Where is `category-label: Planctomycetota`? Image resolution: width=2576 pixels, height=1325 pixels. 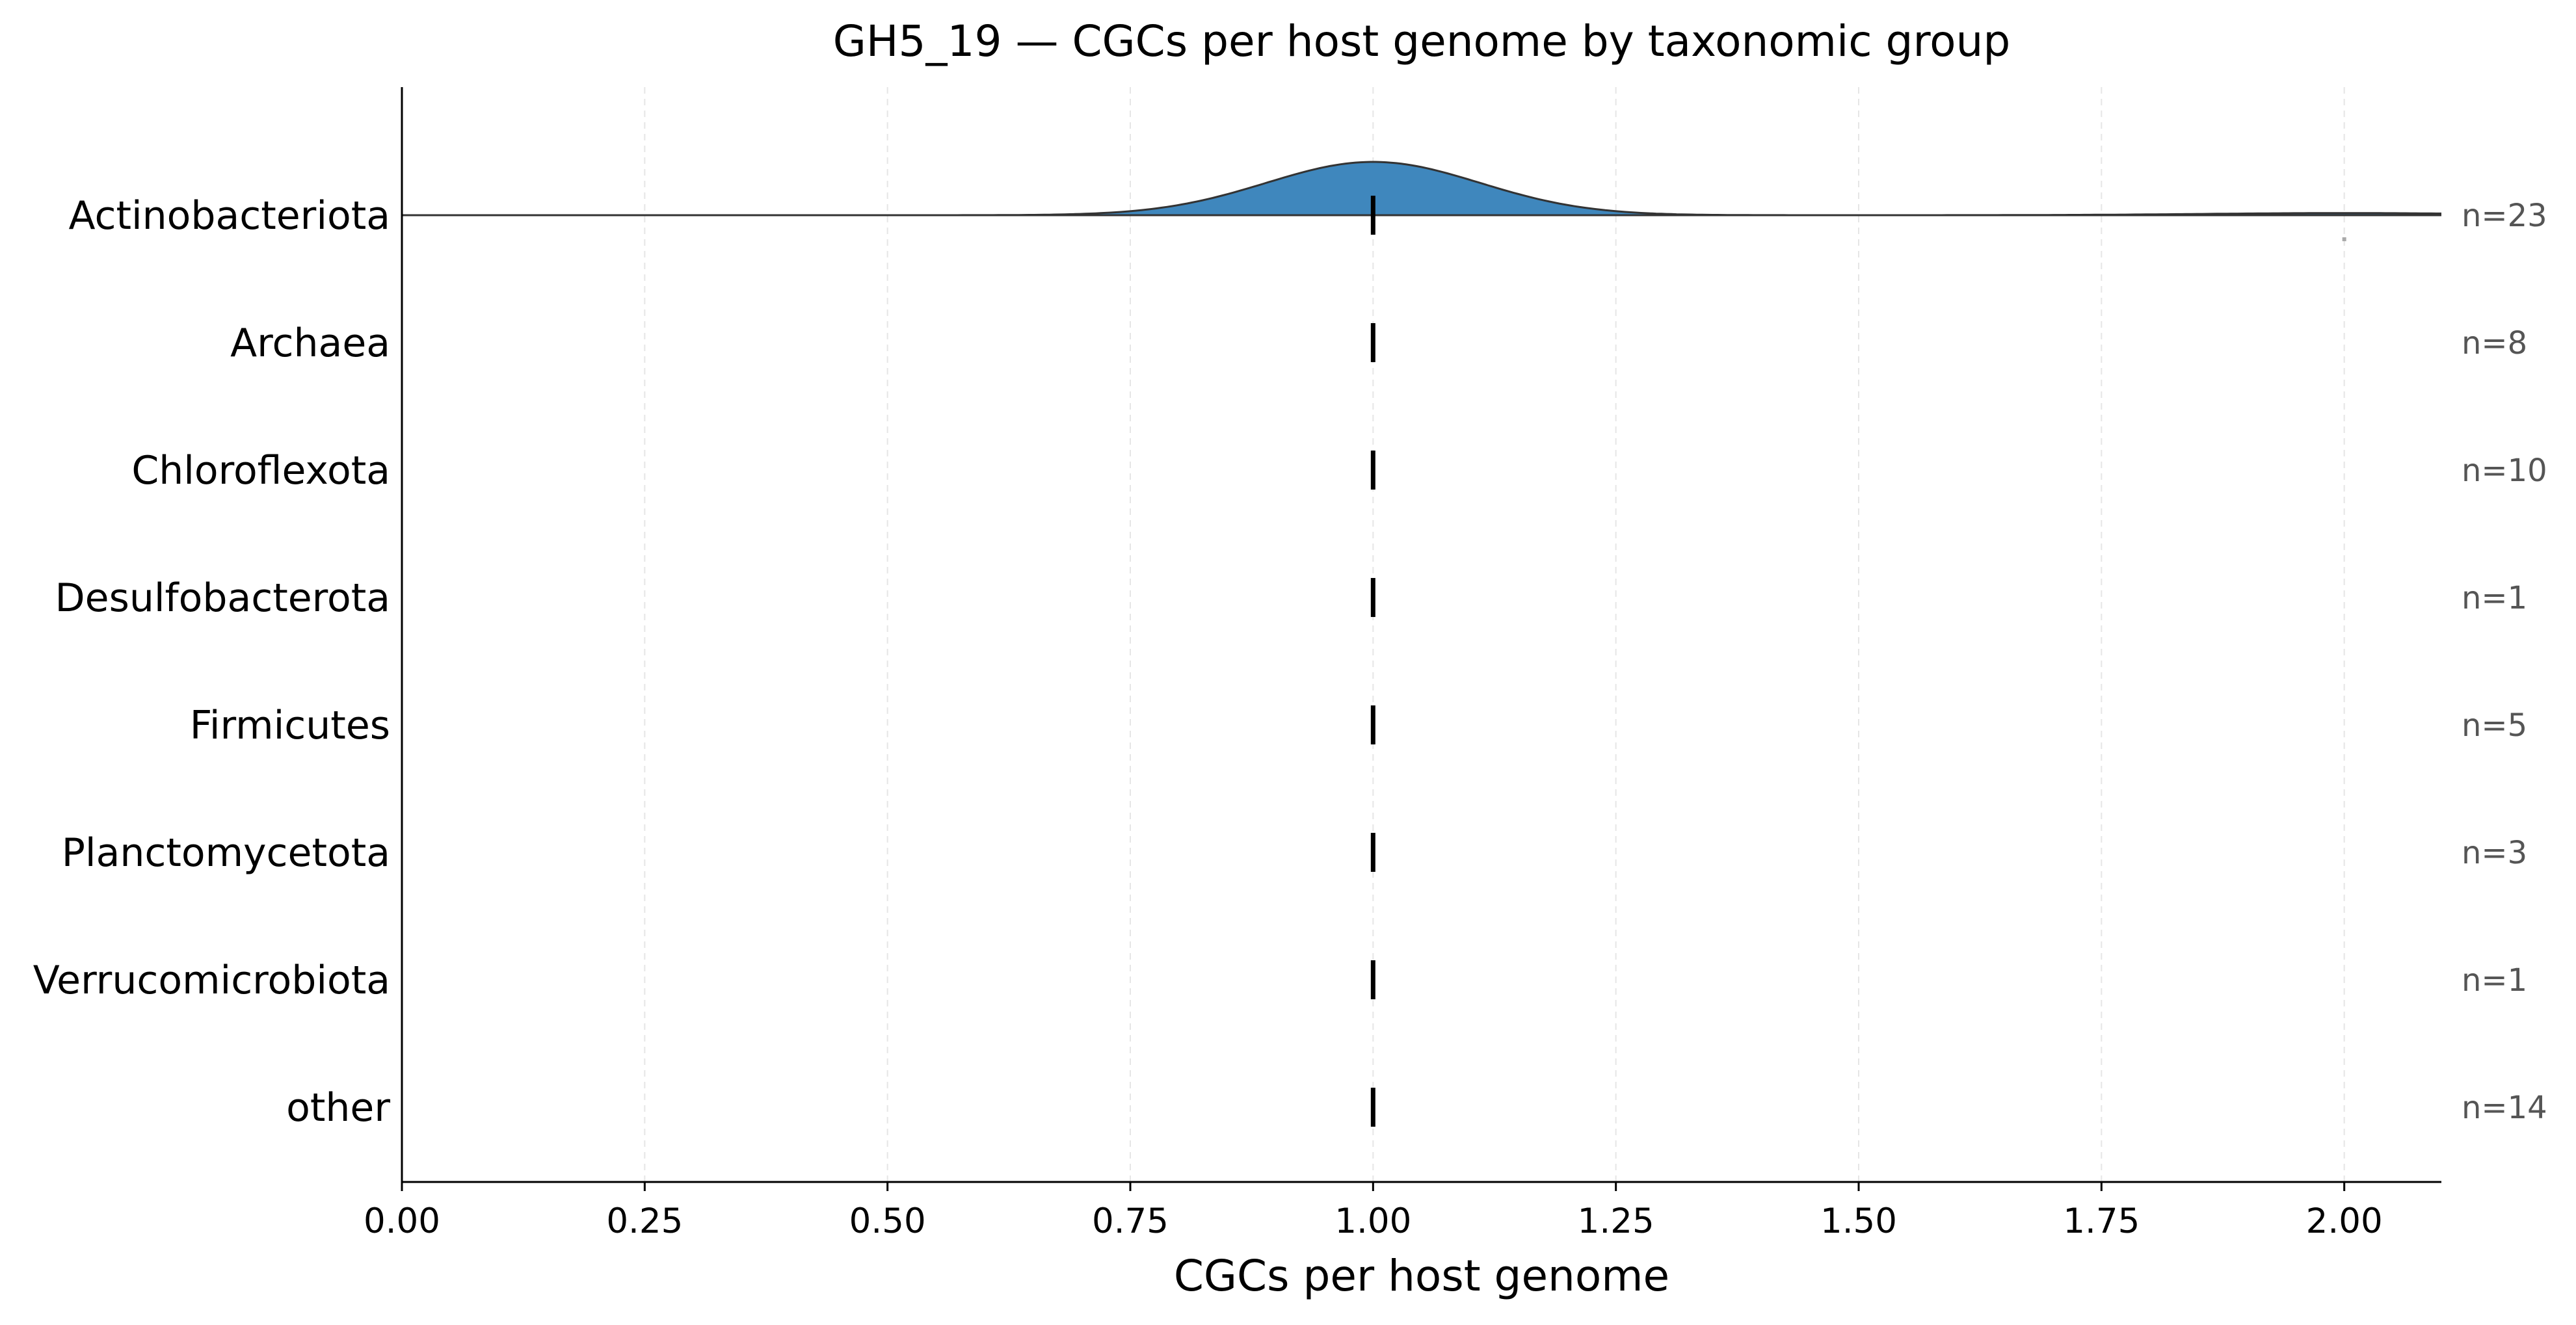
category-label: Planctomycetota is located at coordinates (226, 853).